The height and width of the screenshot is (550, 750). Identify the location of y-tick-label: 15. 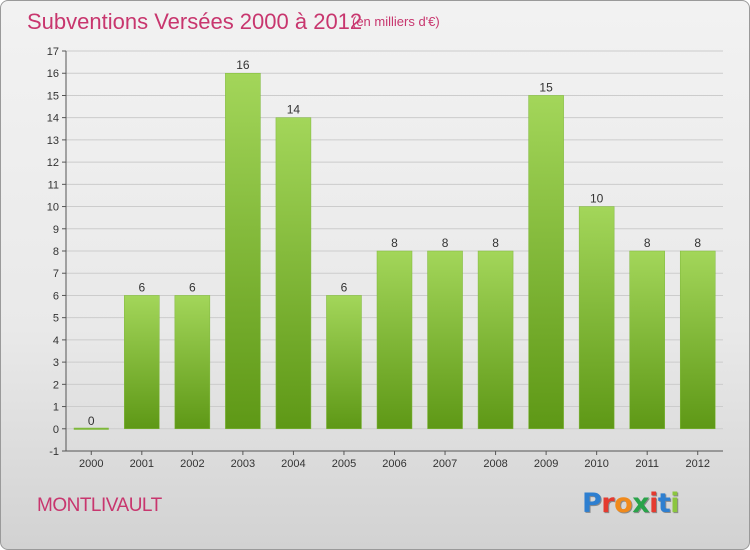
(53, 96).